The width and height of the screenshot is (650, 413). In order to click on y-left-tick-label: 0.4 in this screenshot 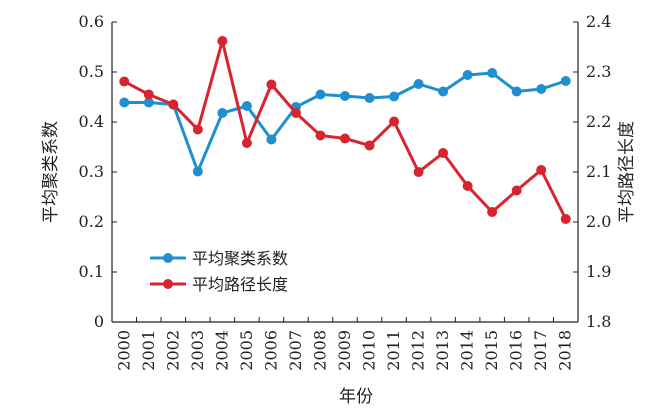, I will do `click(91, 121)`.